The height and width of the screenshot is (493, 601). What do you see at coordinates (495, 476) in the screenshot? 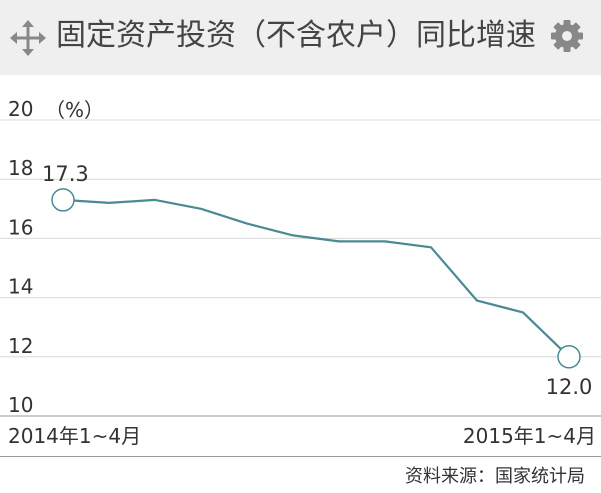
I see `source-note: 资料来源：国家统计局` at bounding box center [495, 476].